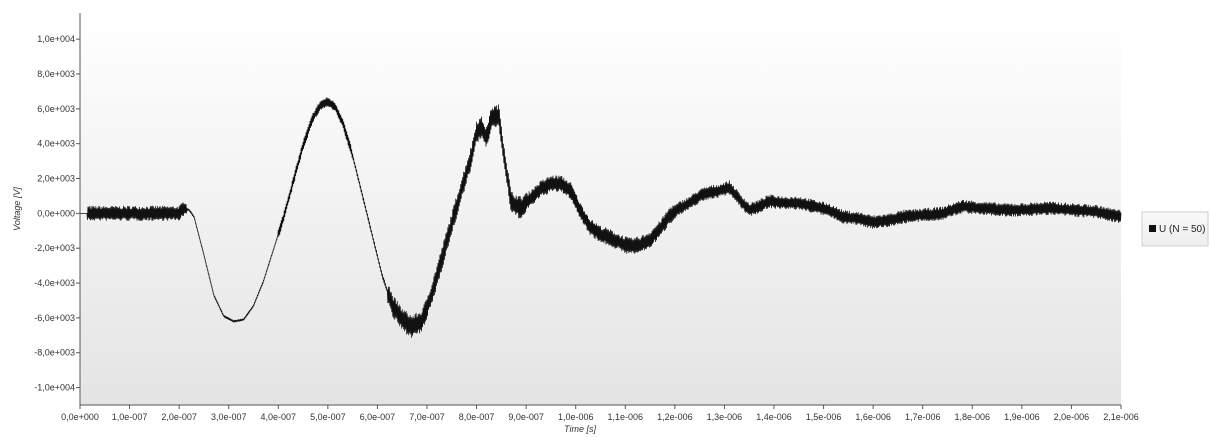 The height and width of the screenshot is (437, 1210). Describe the element at coordinates (130, 417) in the screenshot. I see `x-tick-label: 1,0e-007` at that location.